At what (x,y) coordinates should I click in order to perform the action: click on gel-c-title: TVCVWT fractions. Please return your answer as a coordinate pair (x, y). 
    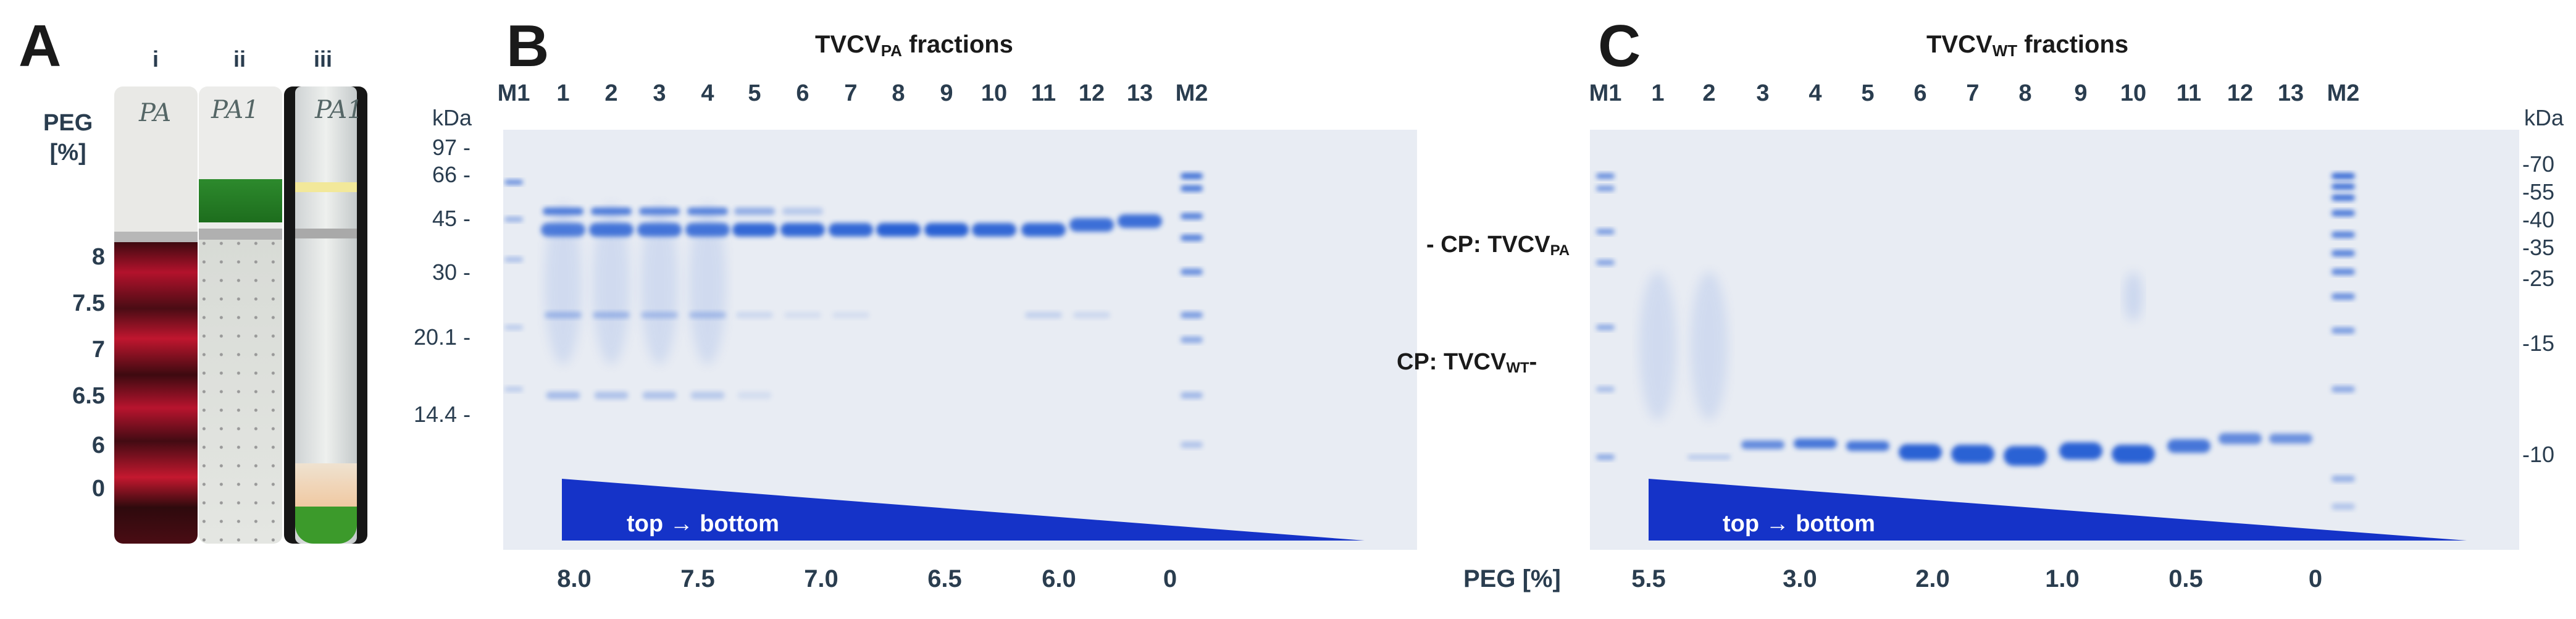
    Looking at the image, I should click on (2027, 46).